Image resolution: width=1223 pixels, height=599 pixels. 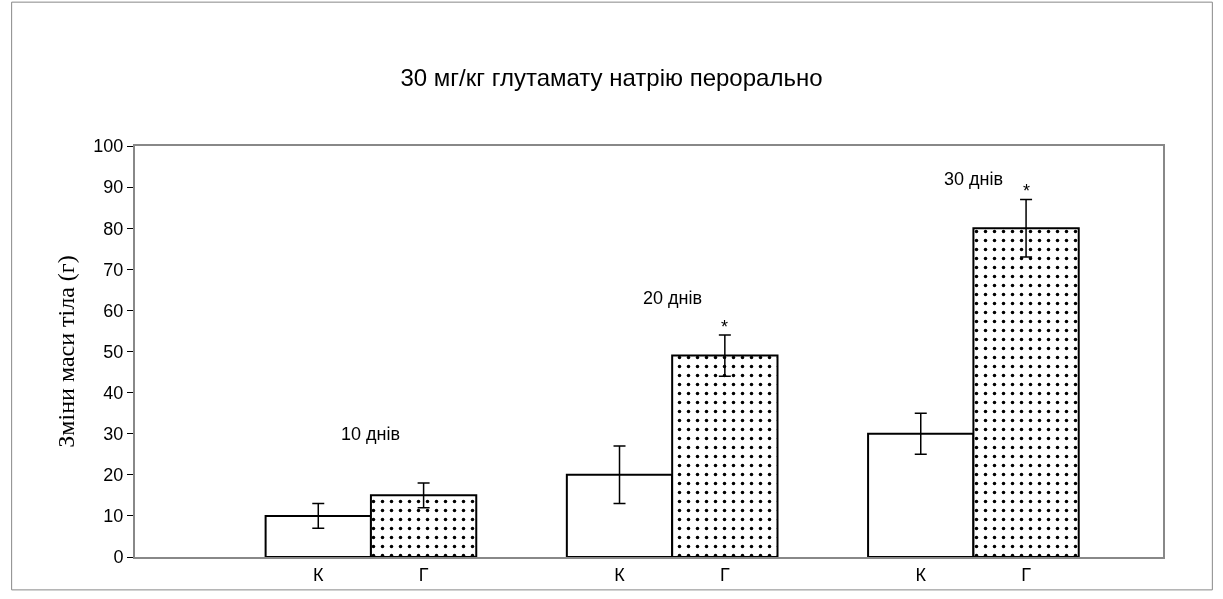 What do you see at coordinates (108, 146) in the screenshot?
I see `y-tick-label: 100` at bounding box center [108, 146].